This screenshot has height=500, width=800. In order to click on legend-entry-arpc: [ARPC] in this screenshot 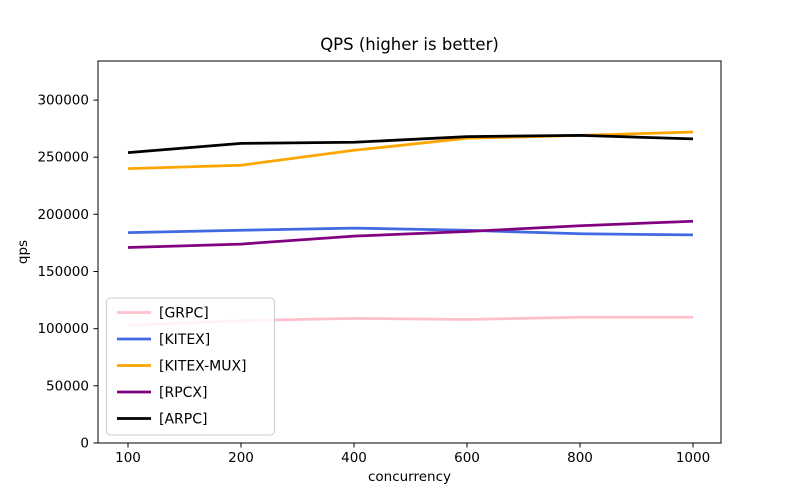, I will do `click(162, 420)`.